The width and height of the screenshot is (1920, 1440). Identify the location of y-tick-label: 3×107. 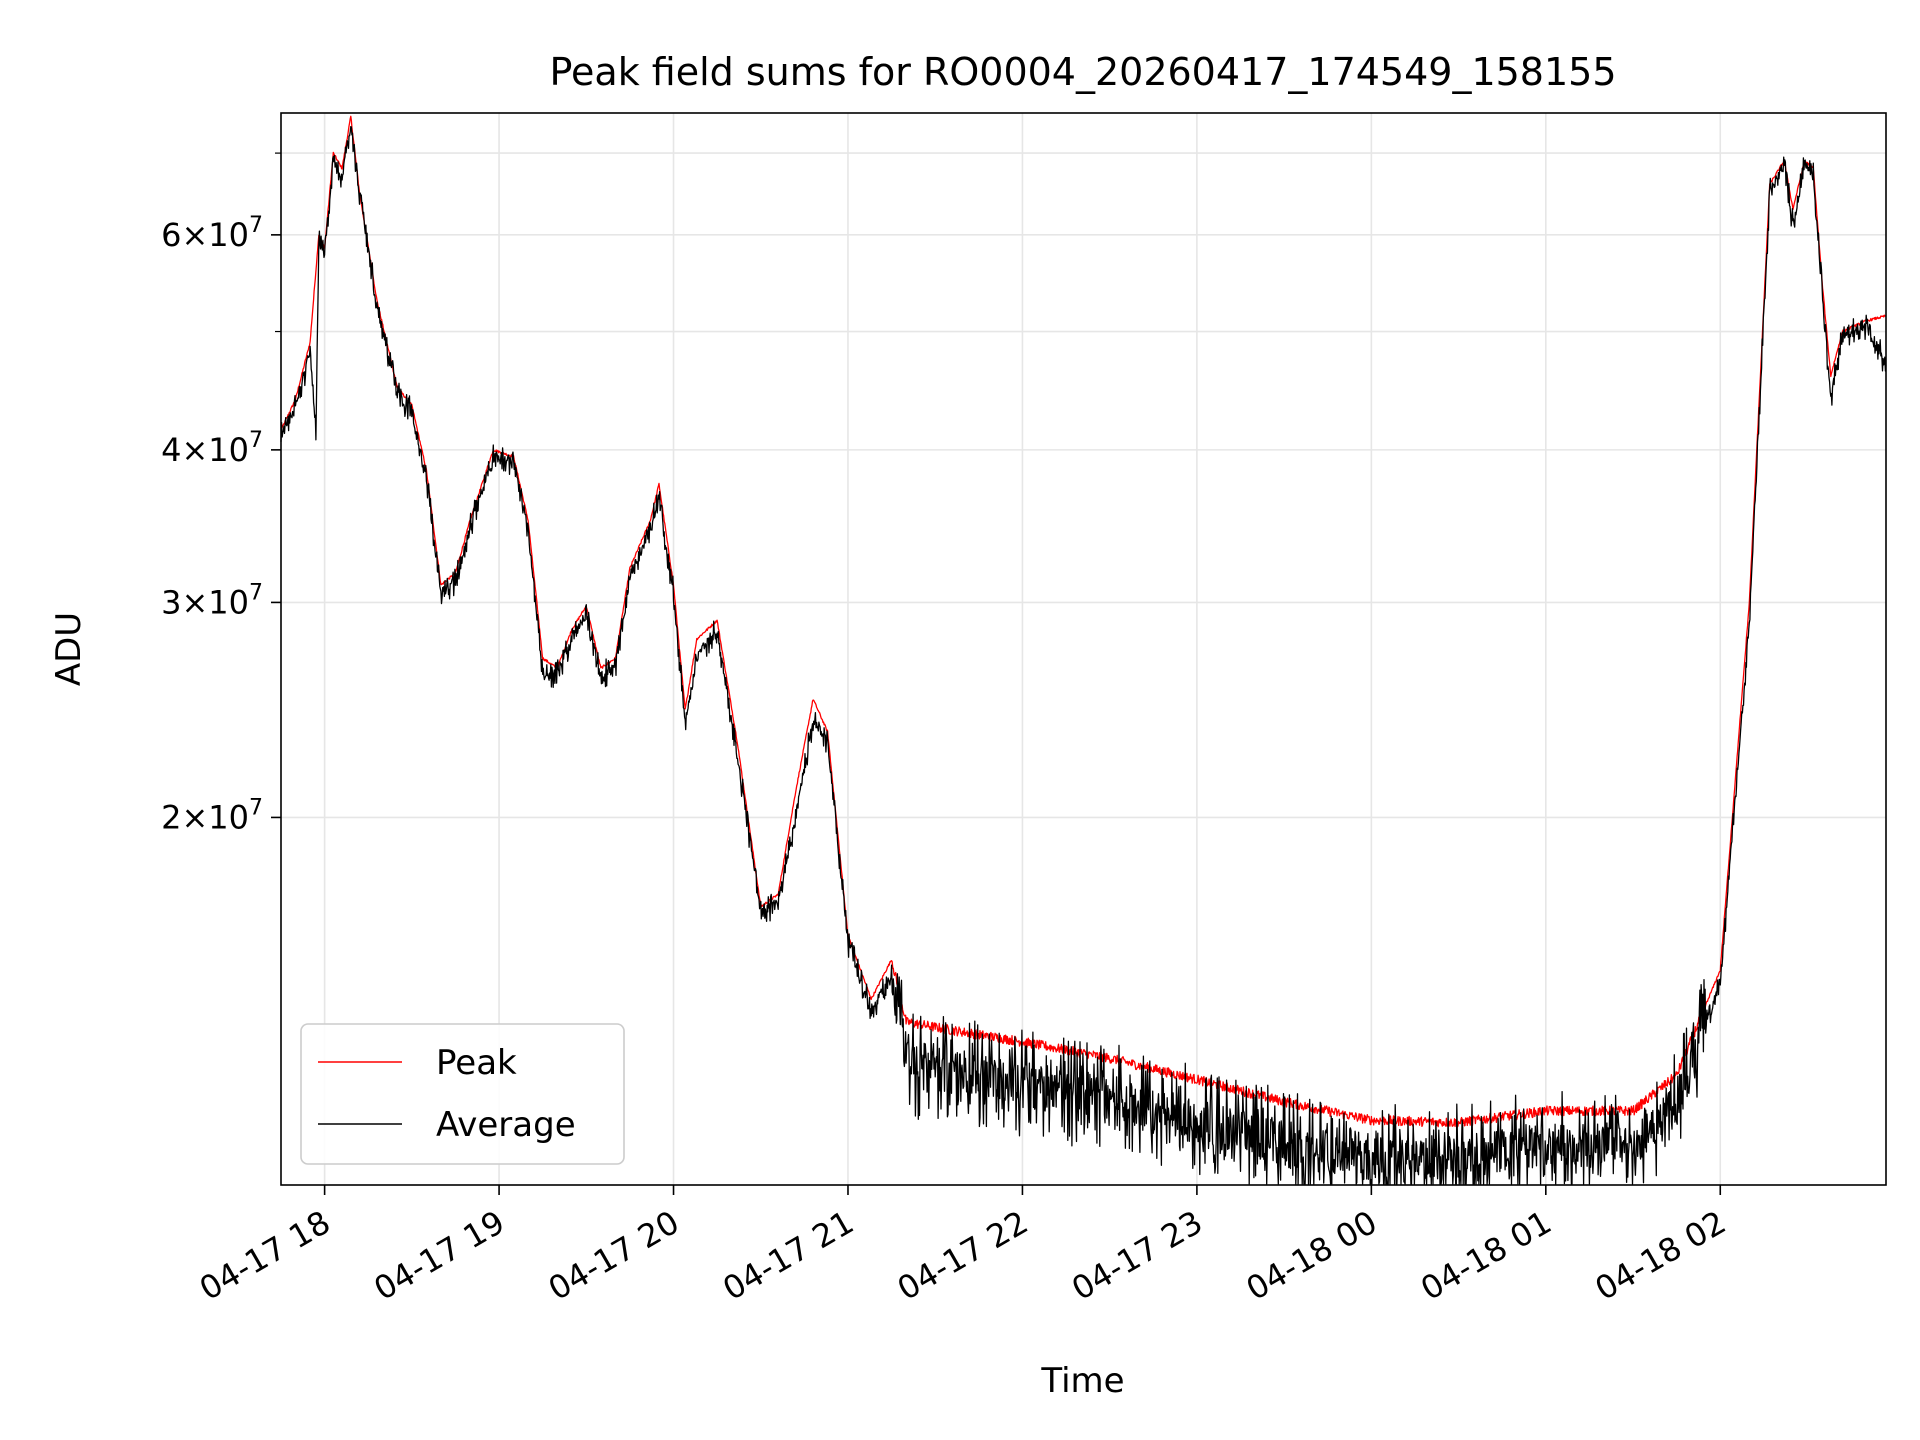
(212, 600).